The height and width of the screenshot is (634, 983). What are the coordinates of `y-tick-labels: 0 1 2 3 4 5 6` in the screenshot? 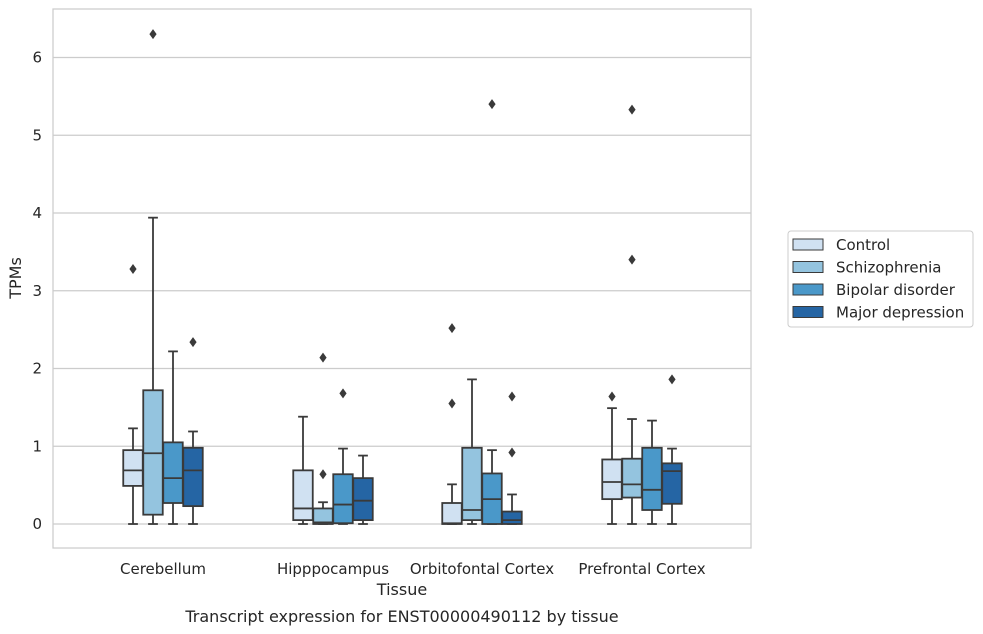 It's located at (37, 291).